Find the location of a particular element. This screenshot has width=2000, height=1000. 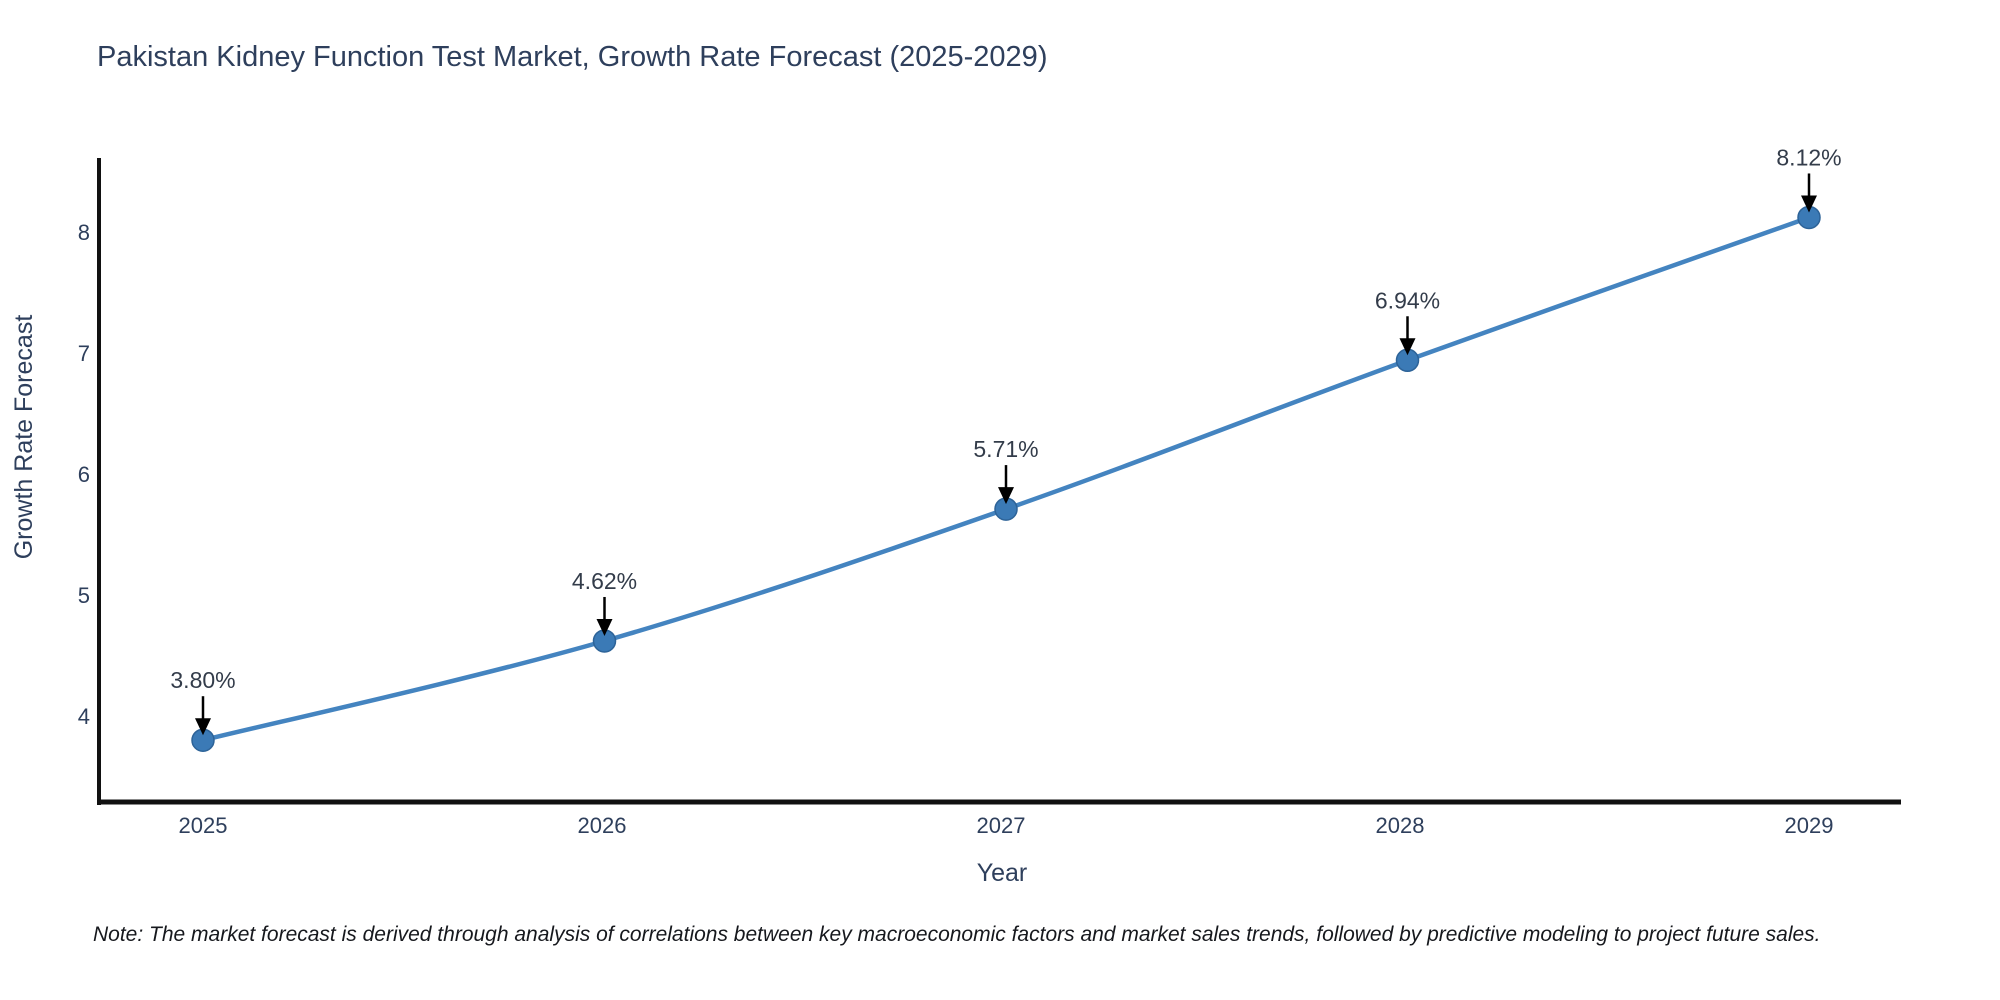

y-tick-6: 6 is located at coordinates (84, 474).